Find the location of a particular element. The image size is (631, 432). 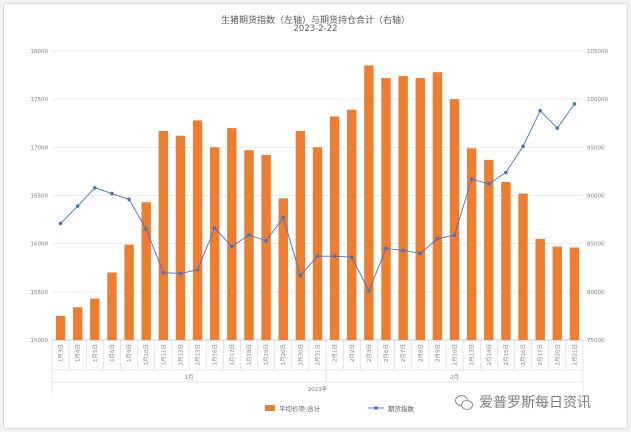

category-label: 1月9日 is located at coordinates (129, 353).